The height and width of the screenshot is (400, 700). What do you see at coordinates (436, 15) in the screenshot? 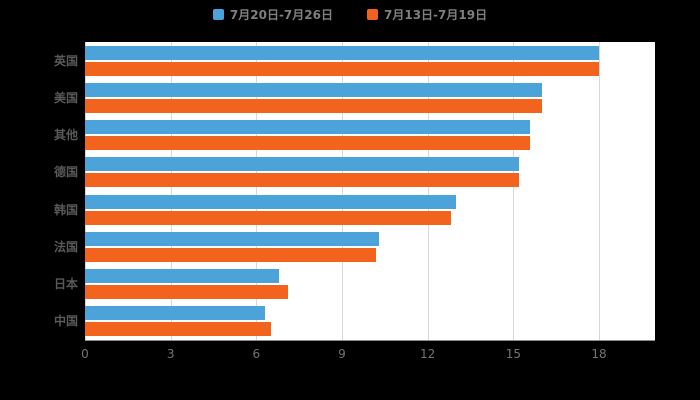
I see `legend-label-week-jul13-19: 7月13日-7月19日` at bounding box center [436, 15].